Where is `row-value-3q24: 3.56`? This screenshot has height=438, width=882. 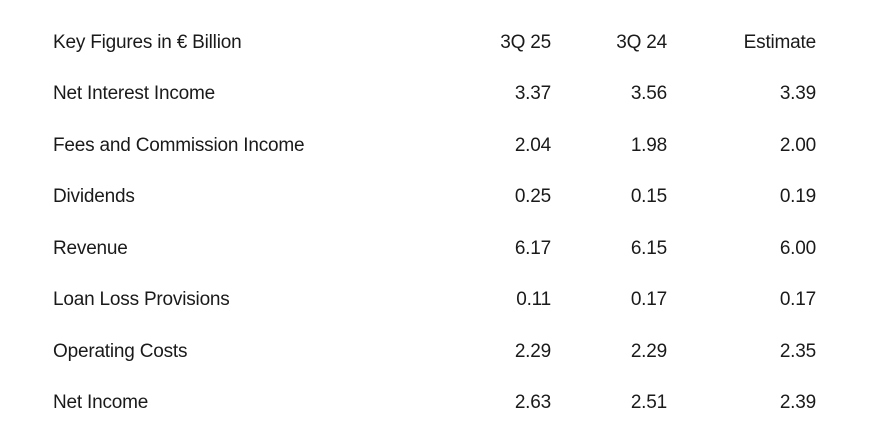
row-value-3q24: 3.56 is located at coordinates (648, 94).